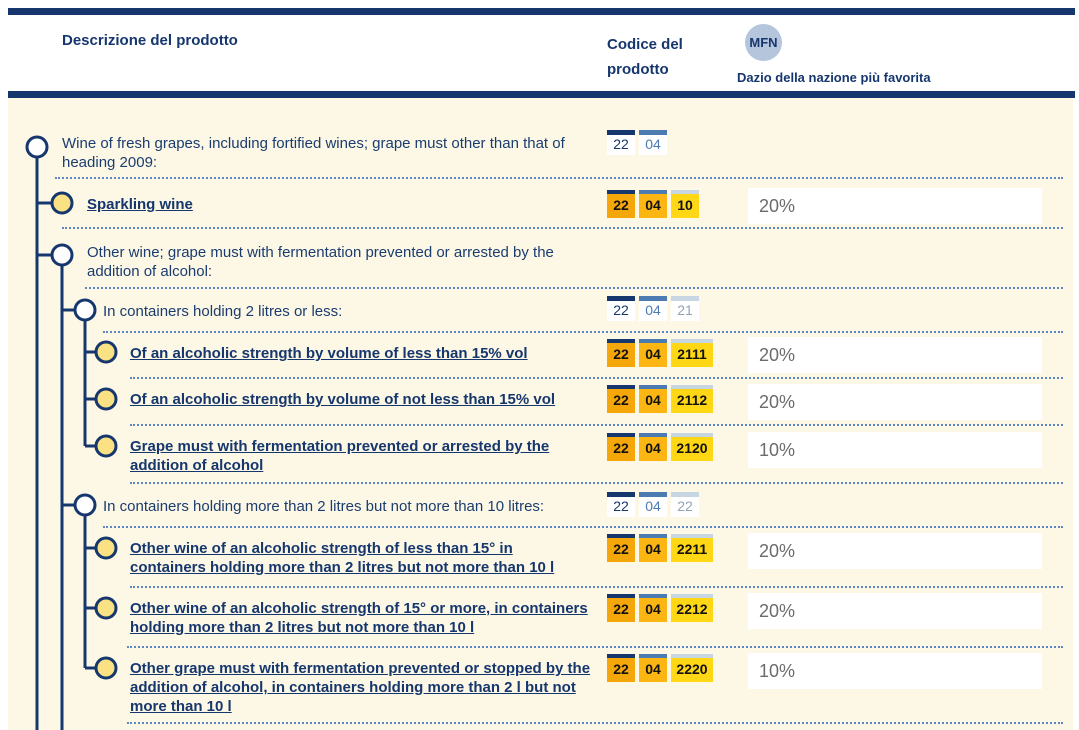 This screenshot has width=1079, height=730. I want to click on product-code: 22 04 10, so click(655, 204).